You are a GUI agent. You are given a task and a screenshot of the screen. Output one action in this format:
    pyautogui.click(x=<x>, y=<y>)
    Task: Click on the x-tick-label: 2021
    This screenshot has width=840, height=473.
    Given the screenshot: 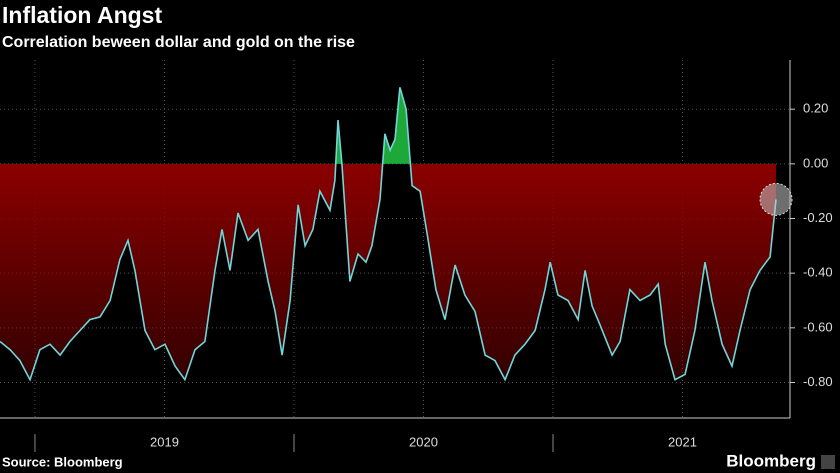 What is the action you would take?
    pyautogui.click(x=682, y=441)
    